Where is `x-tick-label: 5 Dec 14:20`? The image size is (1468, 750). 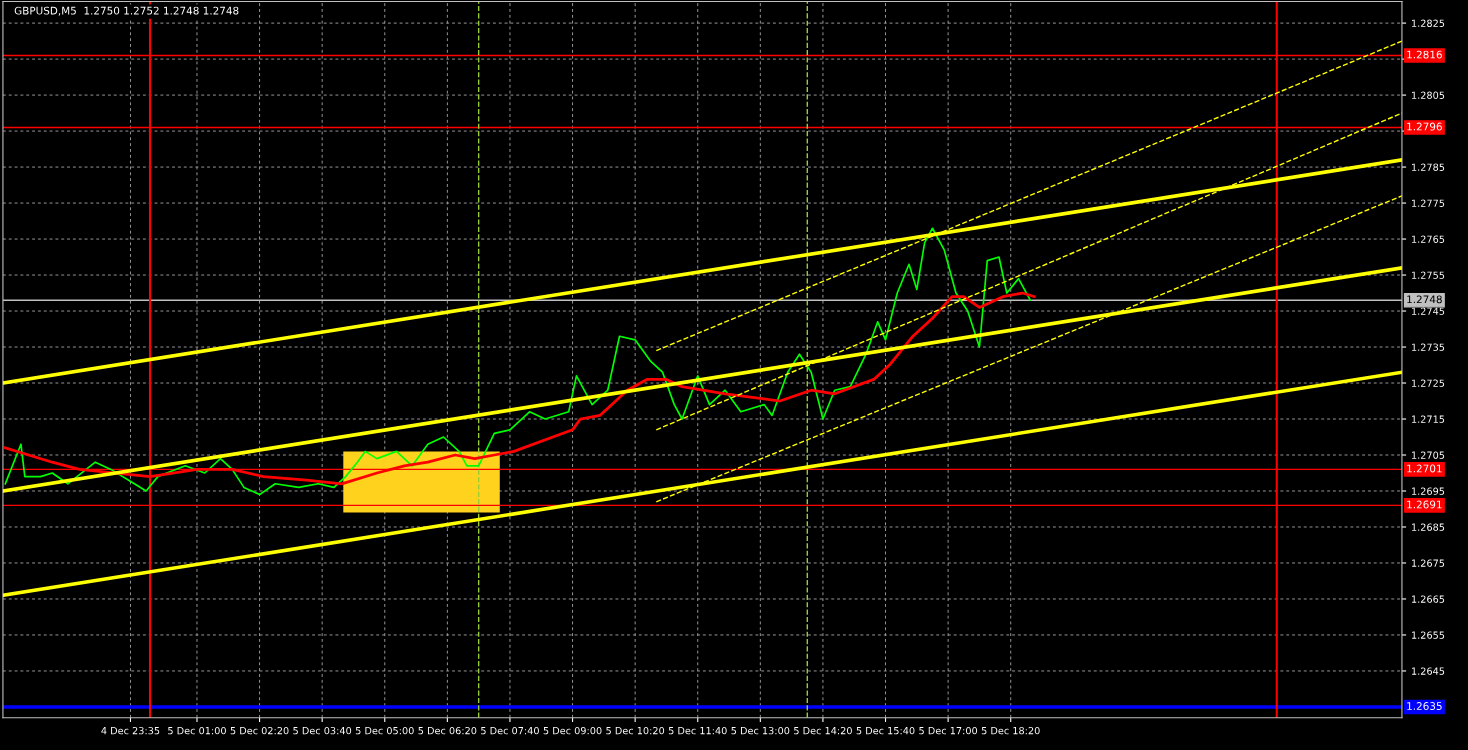 x-tick-label: 5 Dec 14:20 is located at coordinates (823, 730).